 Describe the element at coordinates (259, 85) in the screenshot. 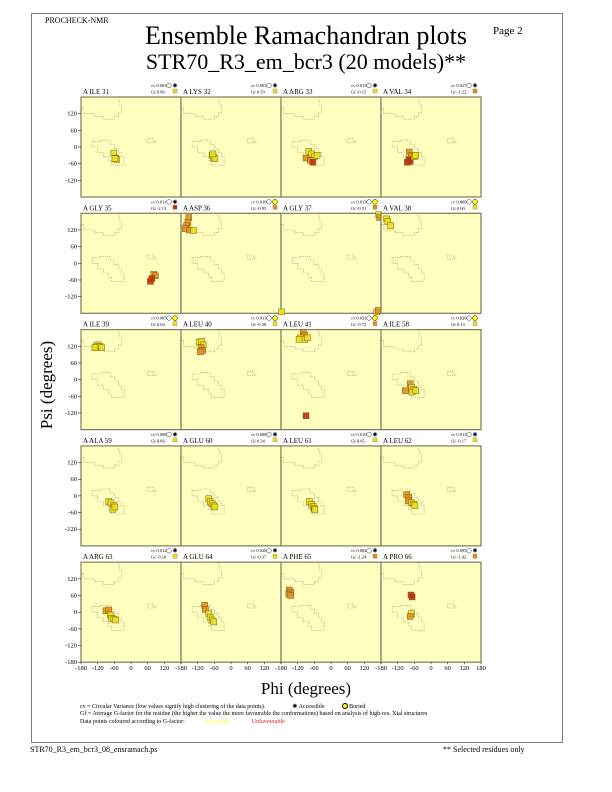

I see `cv-value: cv 0.003` at that location.